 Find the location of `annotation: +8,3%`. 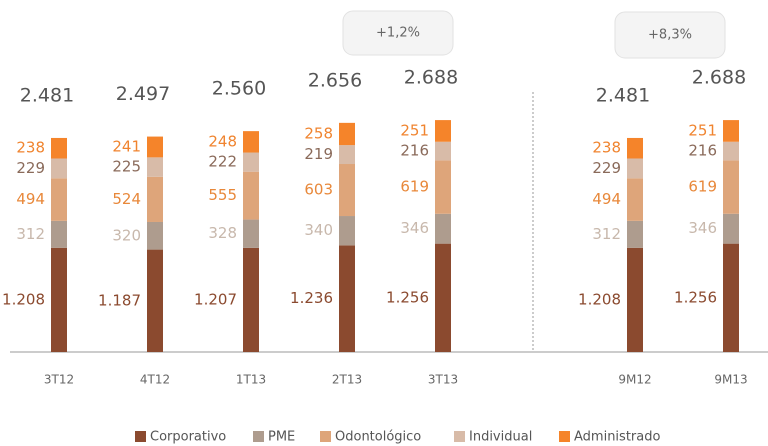

annotation: +8,3% is located at coordinates (670, 35).